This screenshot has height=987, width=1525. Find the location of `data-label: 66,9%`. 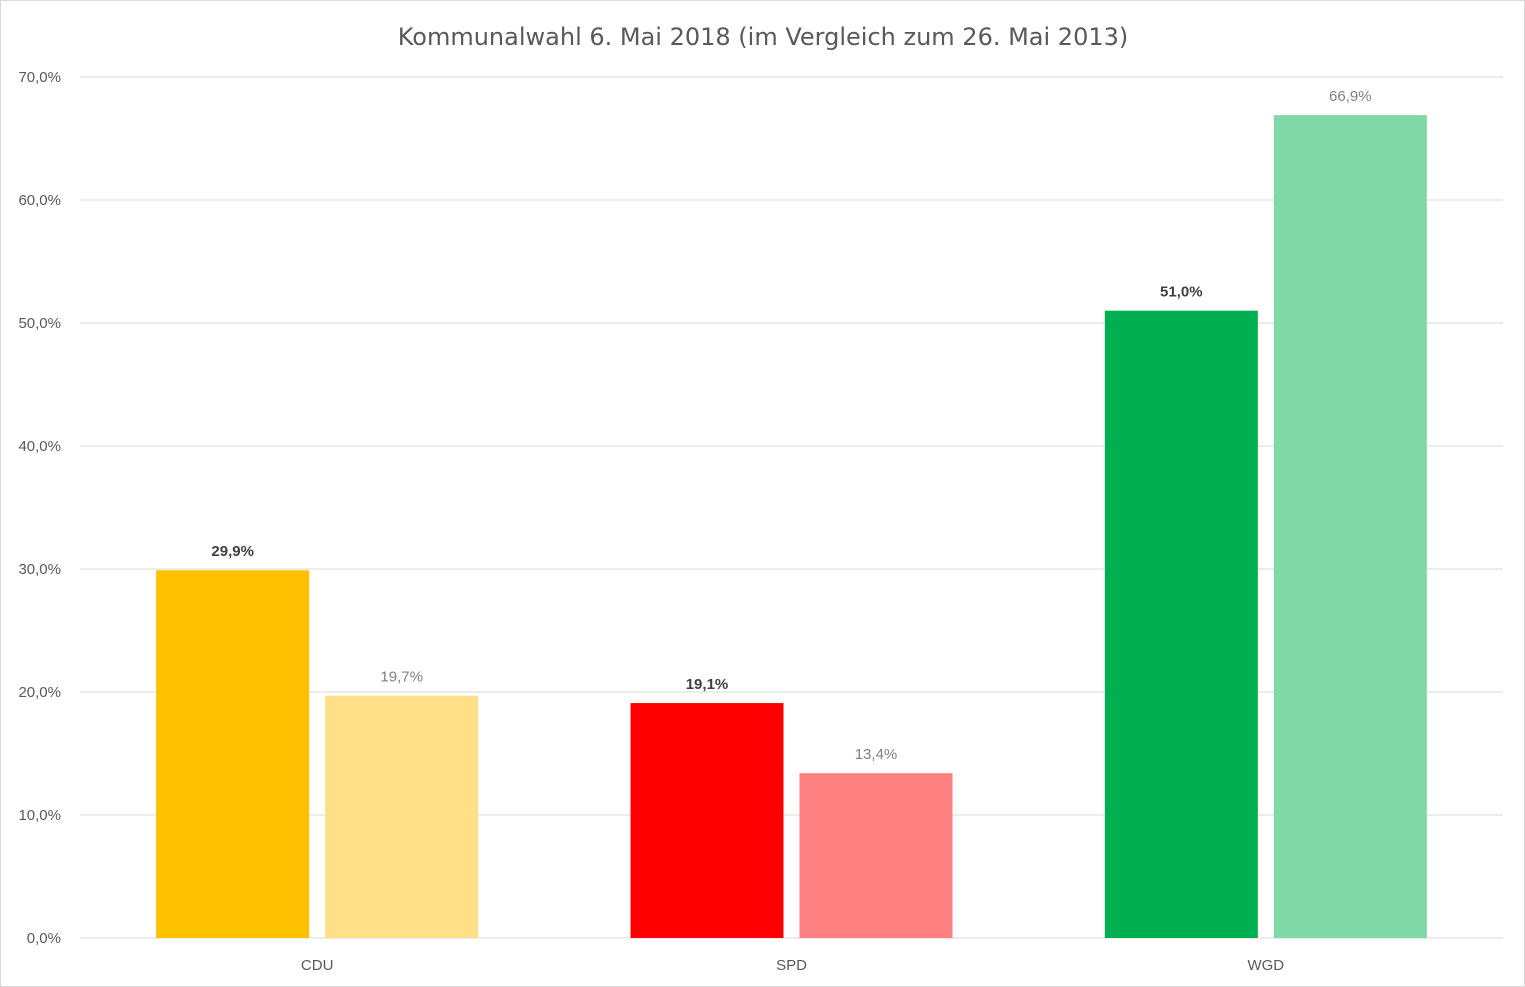

data-label: 66,9% is located at coordinates (1350, 96).